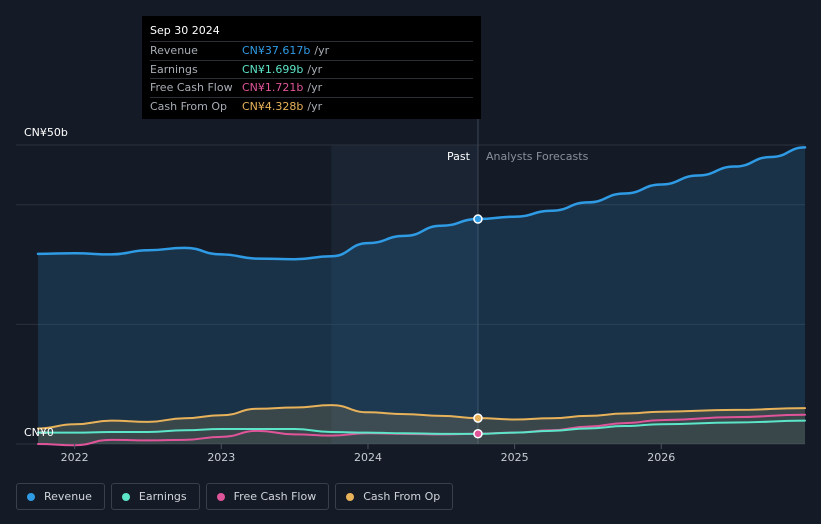 The width and height of the screenshot is (821, 524). What do you see at coordinates (421, 417) in the screenshot?
I see `cash-from-op-line` at bounding box center [421, 417].